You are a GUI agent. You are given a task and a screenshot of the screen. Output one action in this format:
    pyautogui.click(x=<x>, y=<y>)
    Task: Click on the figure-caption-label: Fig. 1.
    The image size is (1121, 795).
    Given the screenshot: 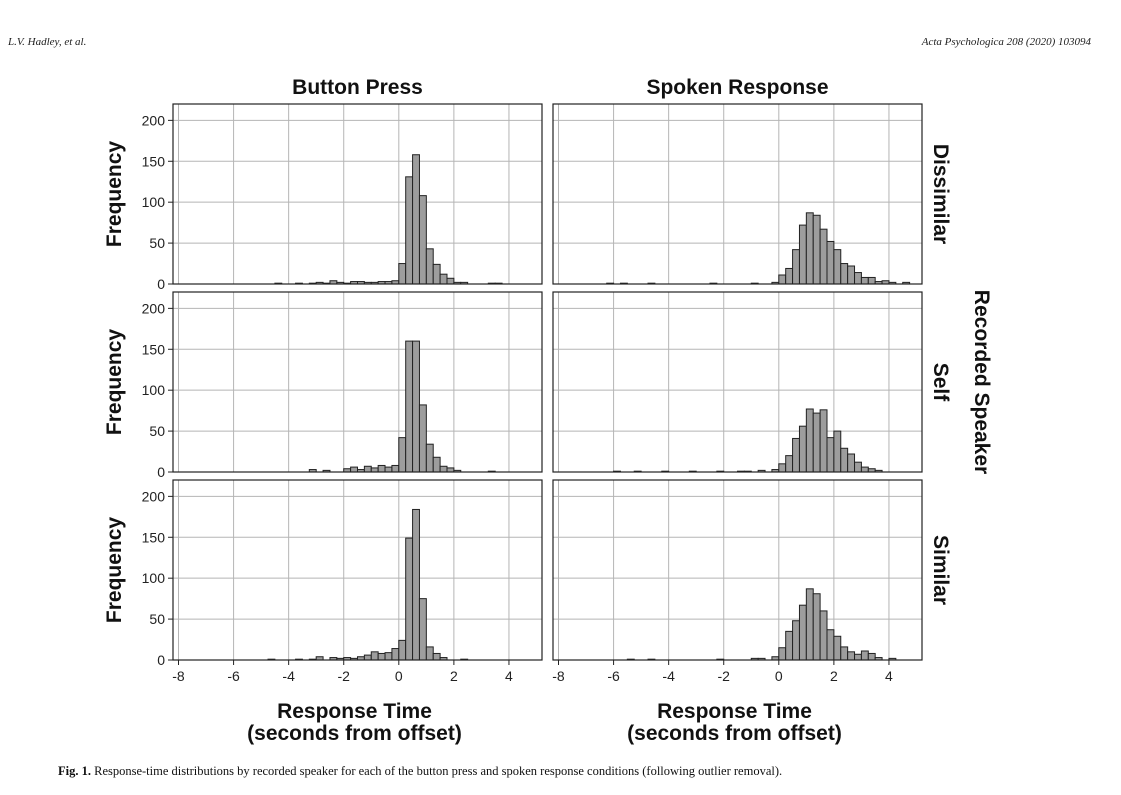 What is the action you would take?
    pyautogui.click(x=74, y=771)
    